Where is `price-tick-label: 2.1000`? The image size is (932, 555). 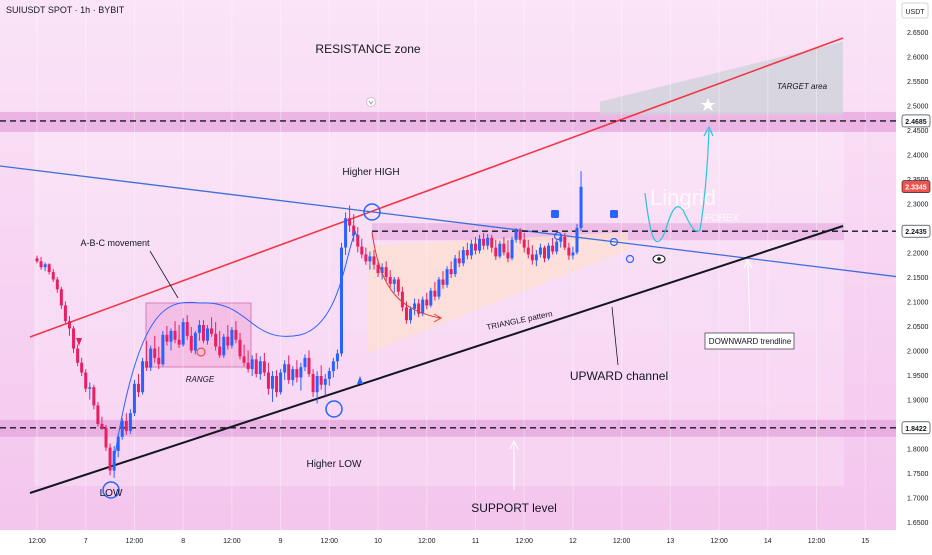
price-tick-label: 2.1000 is located at coordinates (918, 303).